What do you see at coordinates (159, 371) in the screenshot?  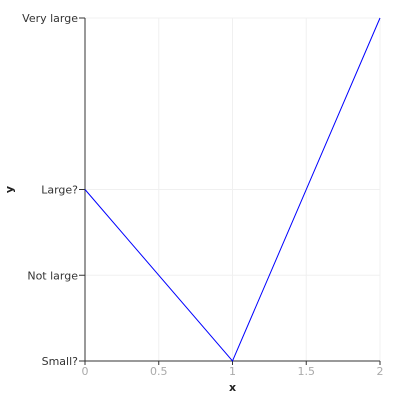 I see `x-tick-label: 0.5` at bounding box center [159, 371].